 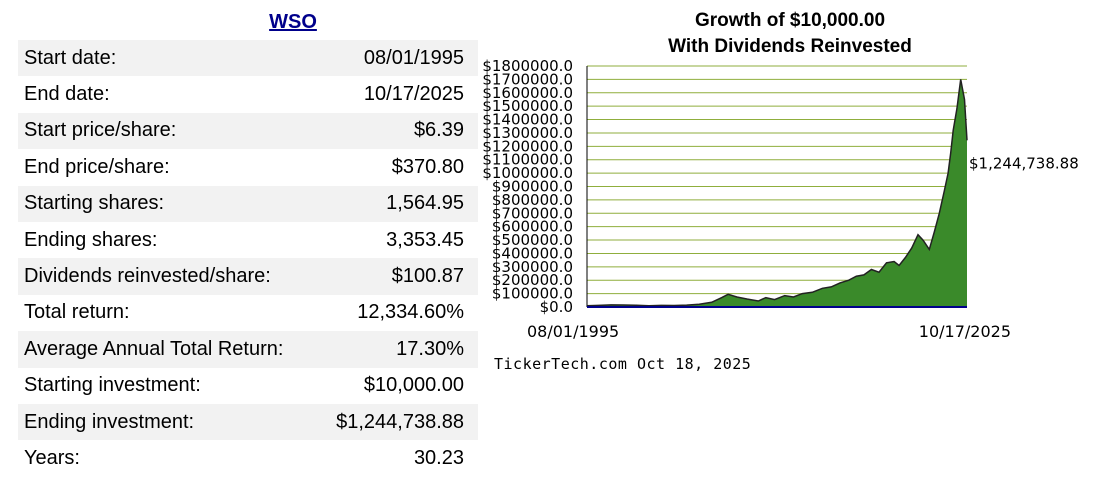 I want to click on stat-label: End price/share:, so click(x=97, y=166).